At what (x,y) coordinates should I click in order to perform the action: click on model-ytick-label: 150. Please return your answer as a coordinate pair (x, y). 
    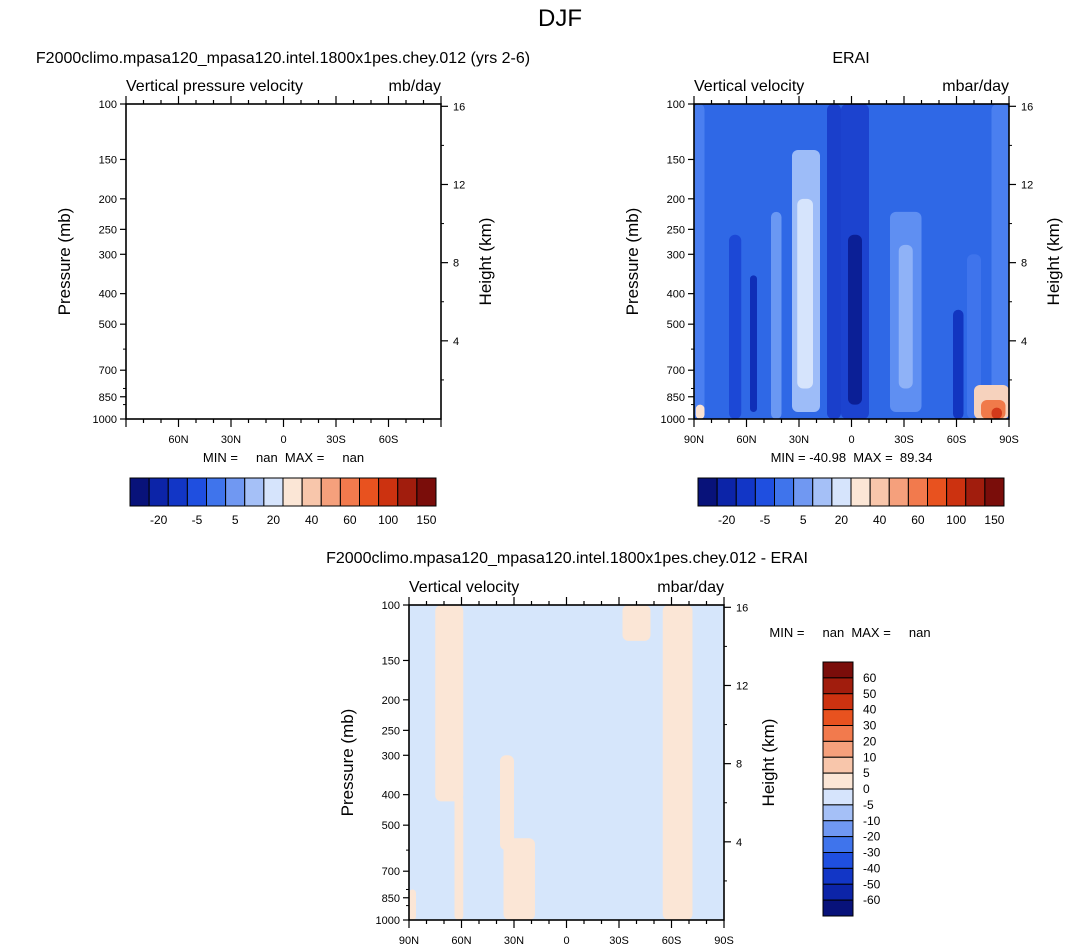
    Looking at the image, I should click on (108, 160).